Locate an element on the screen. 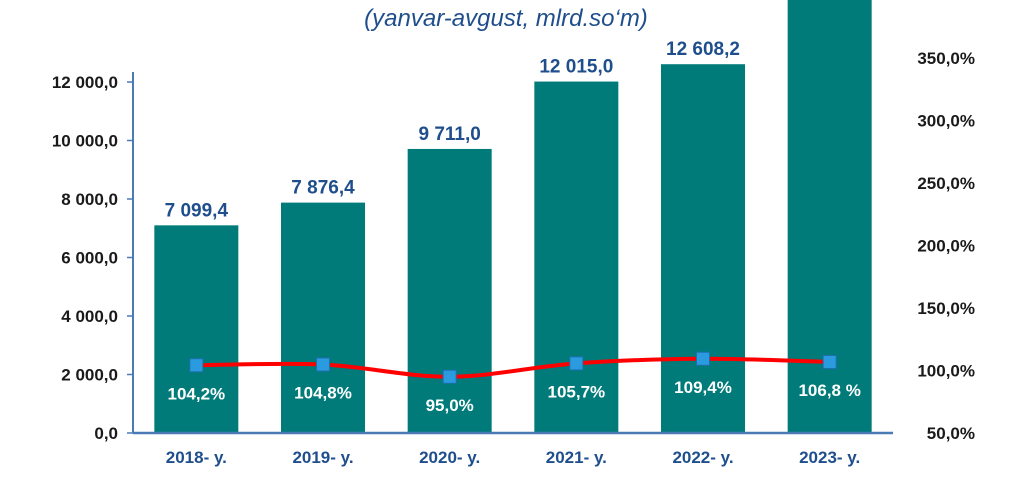 Image resolution: width=1012 pixels, height=484 pixels. line-value-label: 104,2% is located at coordinates (196, 393).